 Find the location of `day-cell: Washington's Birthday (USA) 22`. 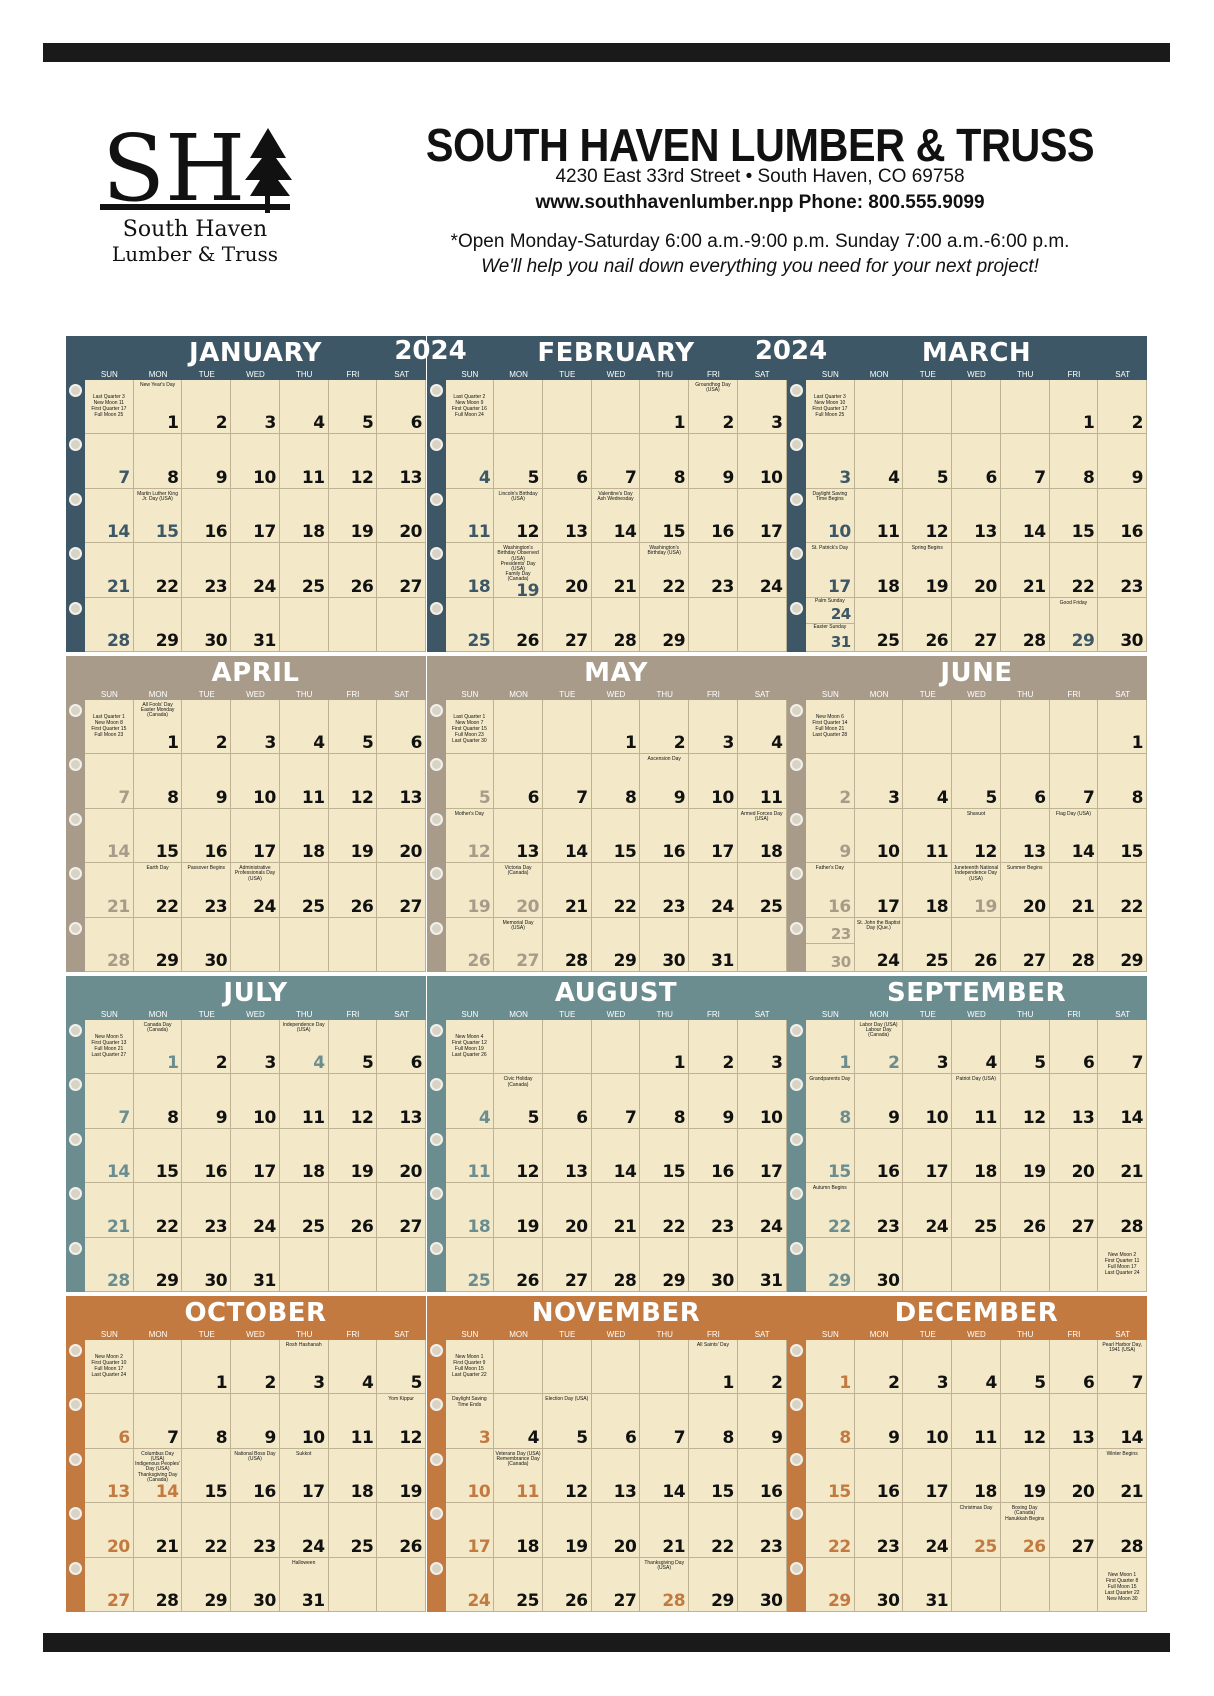

day-cell: Washington's Birthday (USA) 22 is located at coordinates (665, 570).